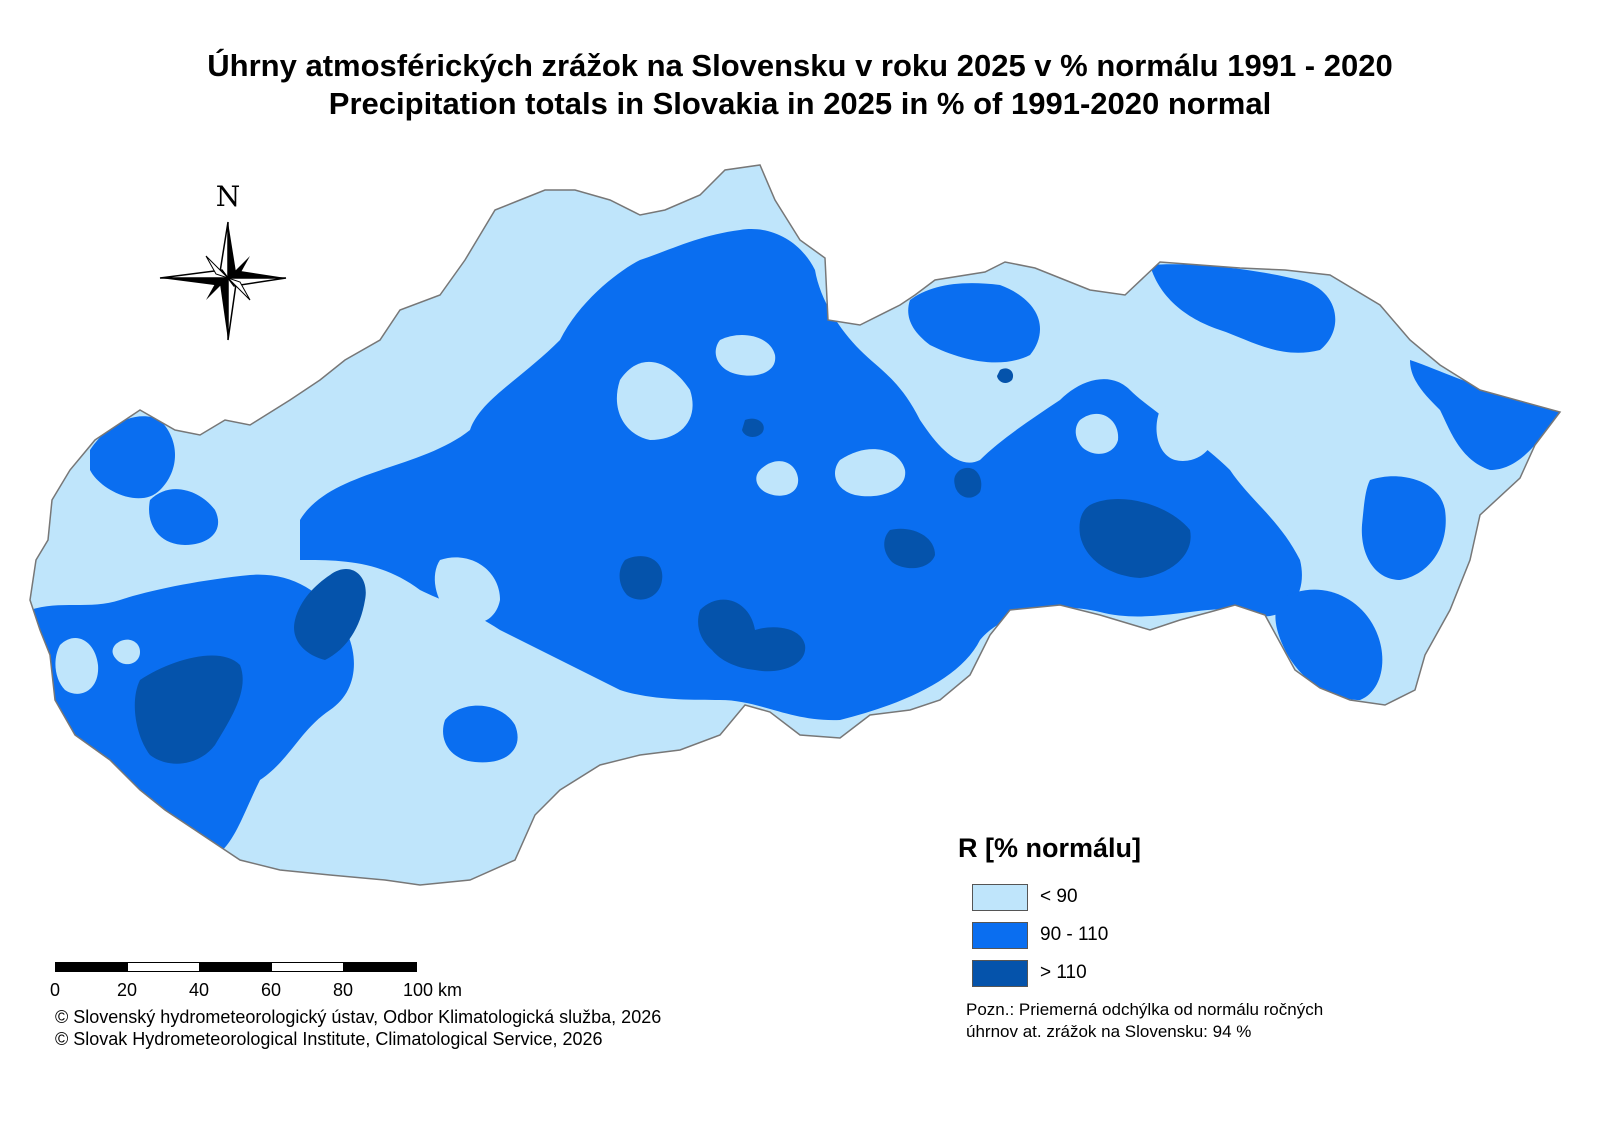 The width and height of the screenshot is (1600, 1132). Describe the element at coordinates (188, 709) in the screenshot. I see `zone-above-west` at that location.